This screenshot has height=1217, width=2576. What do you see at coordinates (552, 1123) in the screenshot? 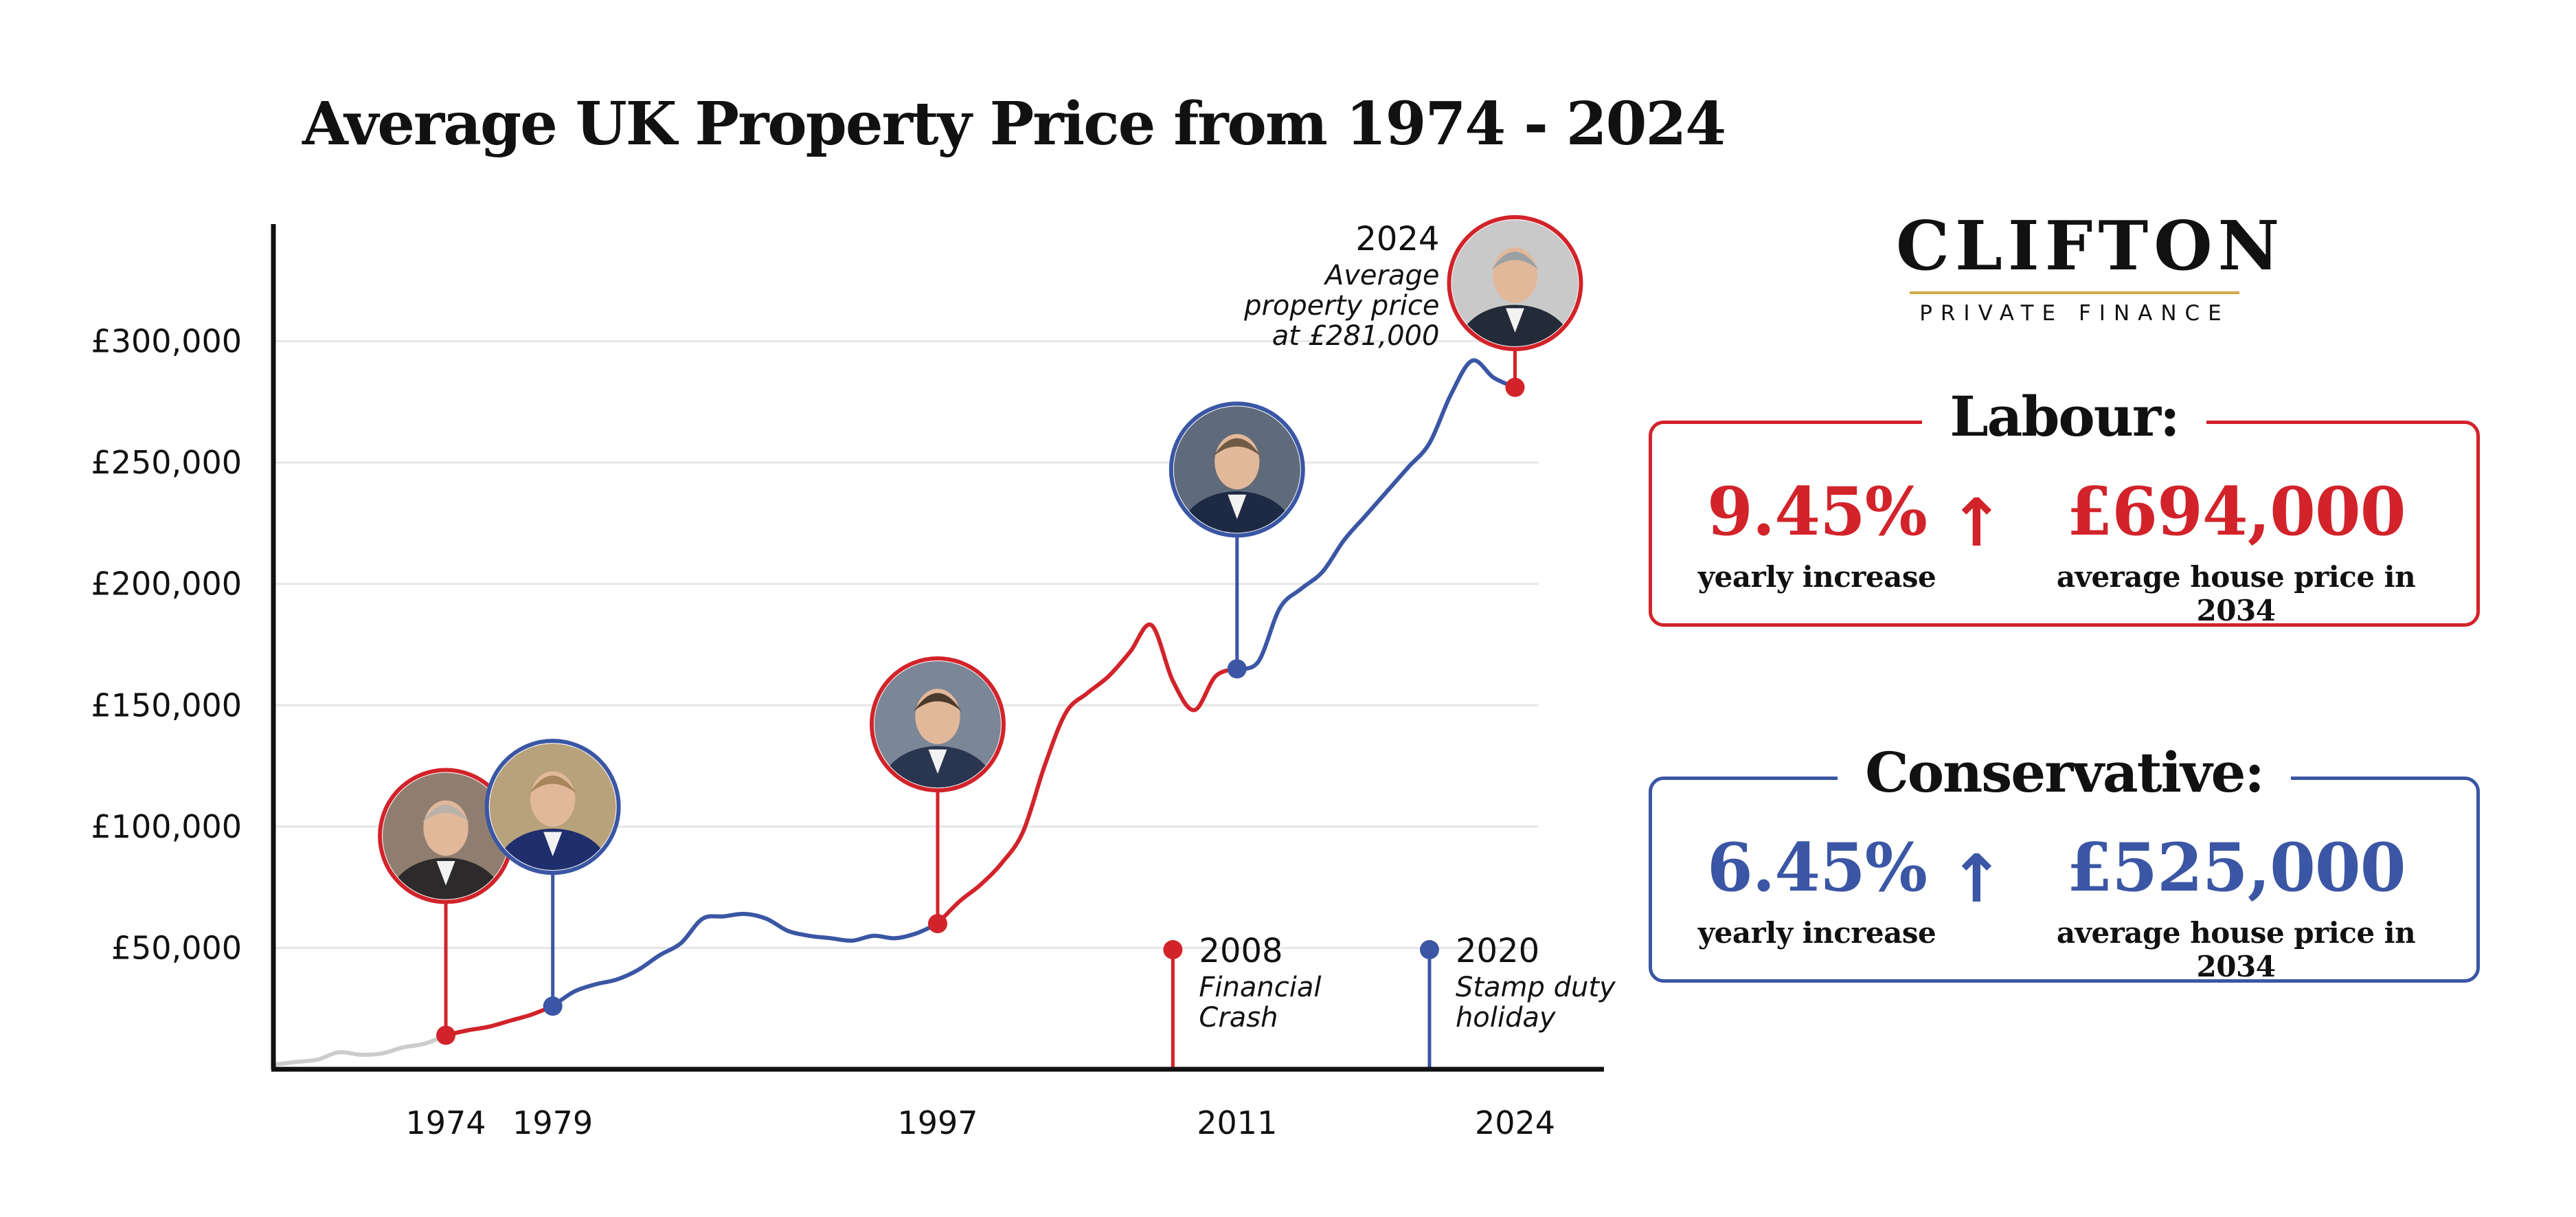
I see `x-tick-label: 1979` at bounding box center [552, 1123].